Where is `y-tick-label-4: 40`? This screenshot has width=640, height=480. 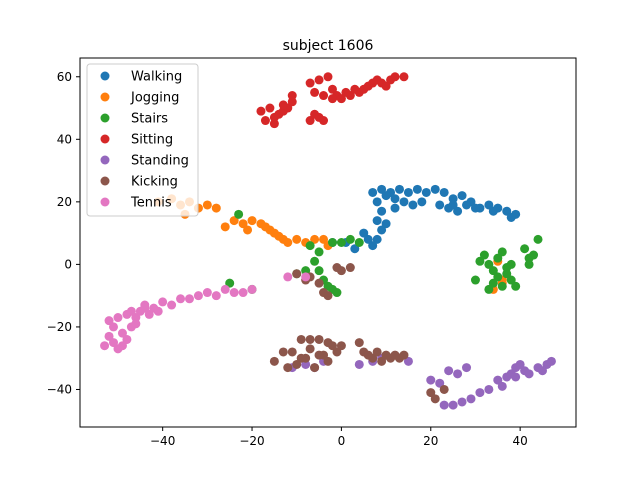 y-tick-label-4: 40 is located at coordinates (64, 139).